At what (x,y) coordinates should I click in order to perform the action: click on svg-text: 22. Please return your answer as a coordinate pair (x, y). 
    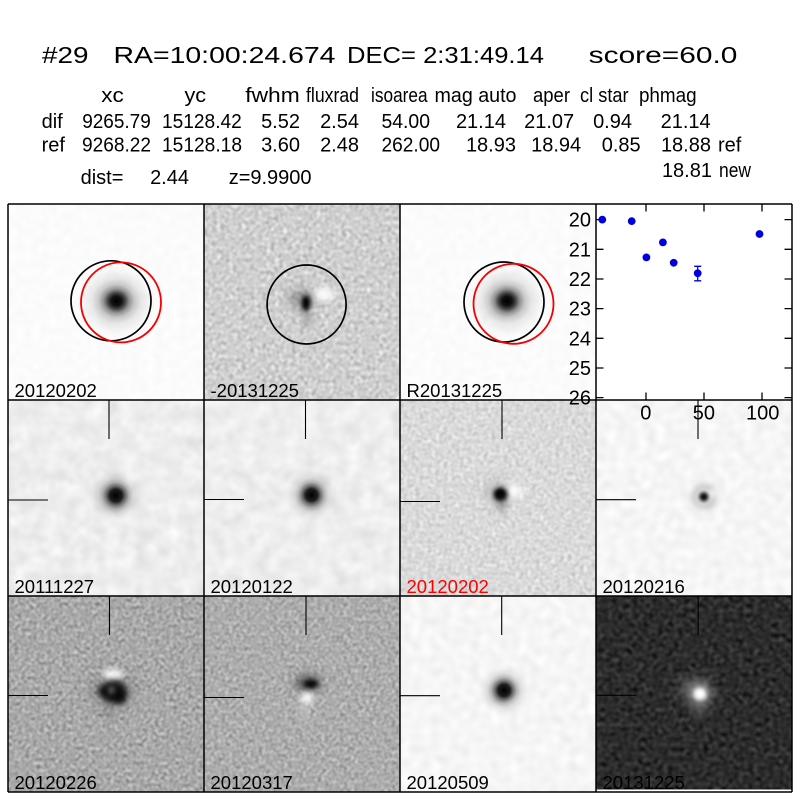
    Looking at the image, I should click on (580, 280).